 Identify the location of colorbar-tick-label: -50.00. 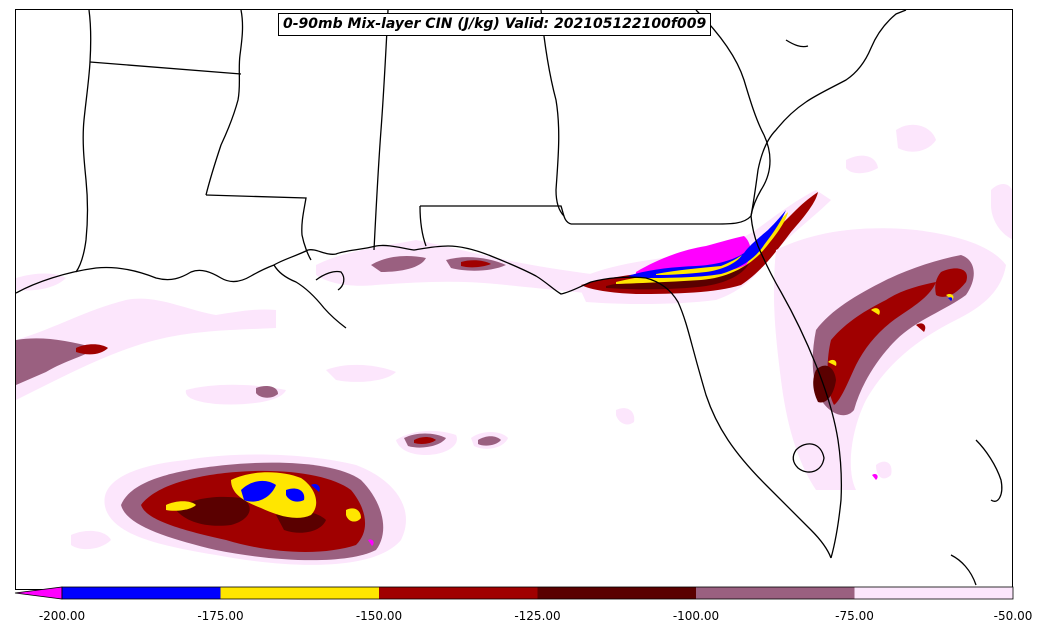
(1013, 616).